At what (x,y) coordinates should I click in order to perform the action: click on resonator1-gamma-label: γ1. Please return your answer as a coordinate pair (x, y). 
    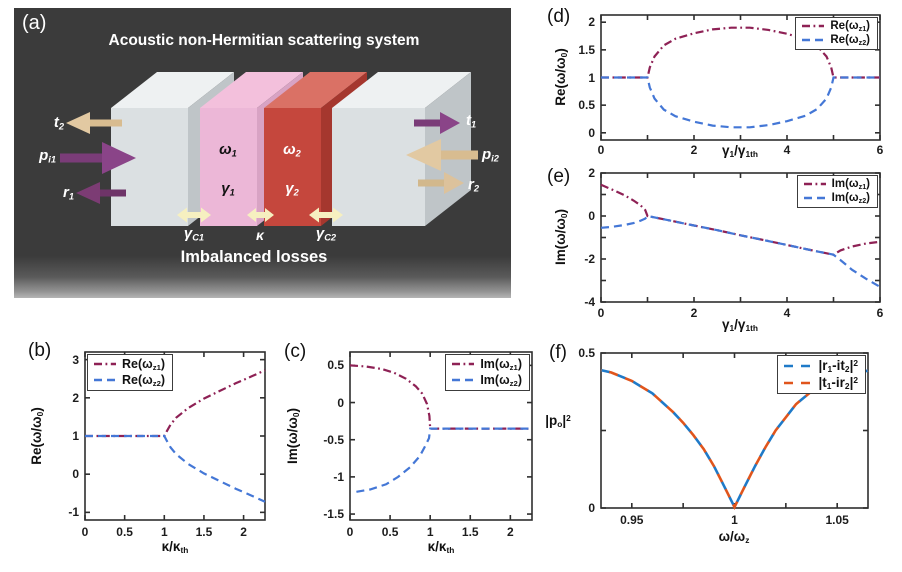
    Looking at the image, I should click on (228, 189).